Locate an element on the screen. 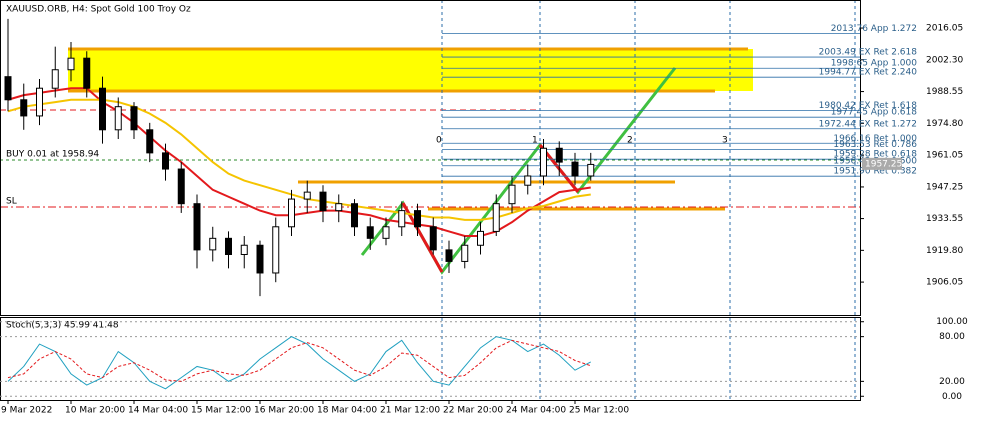  fib-label: 1959.28 Ret 0.618 is located at coordinates (875, 155).